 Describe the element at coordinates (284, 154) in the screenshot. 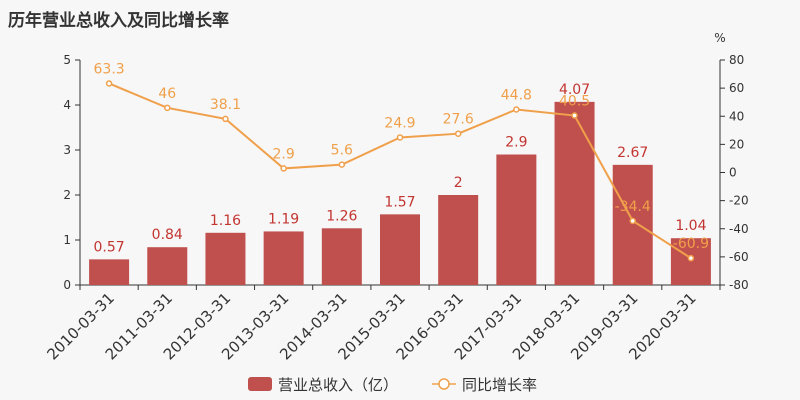

I see `growth-value-label: 2.9` at that location.